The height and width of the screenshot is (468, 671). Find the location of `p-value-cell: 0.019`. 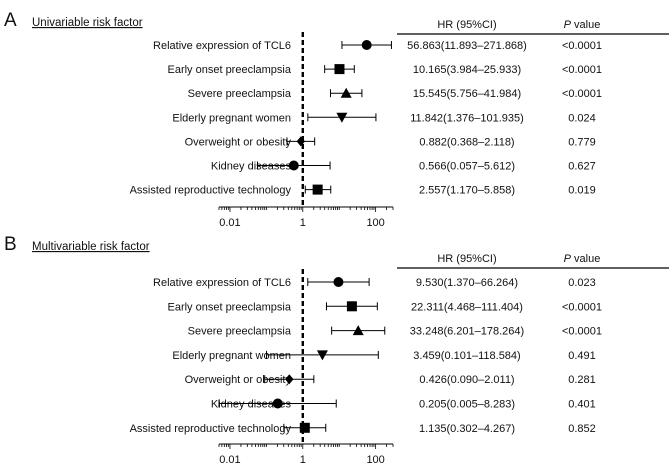

p-value-cell: 0.019 is located at coordinates (582, 191).